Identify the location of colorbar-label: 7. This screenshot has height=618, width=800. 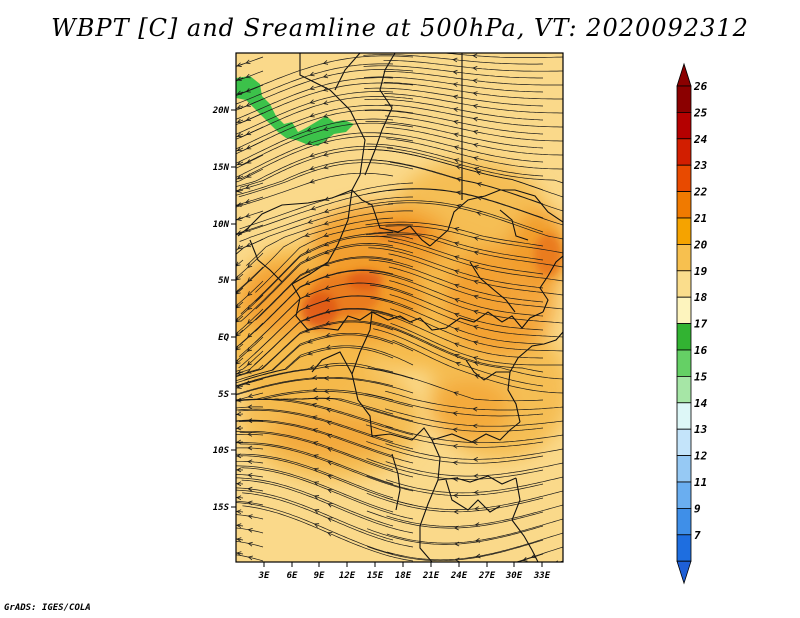
(697, 535).